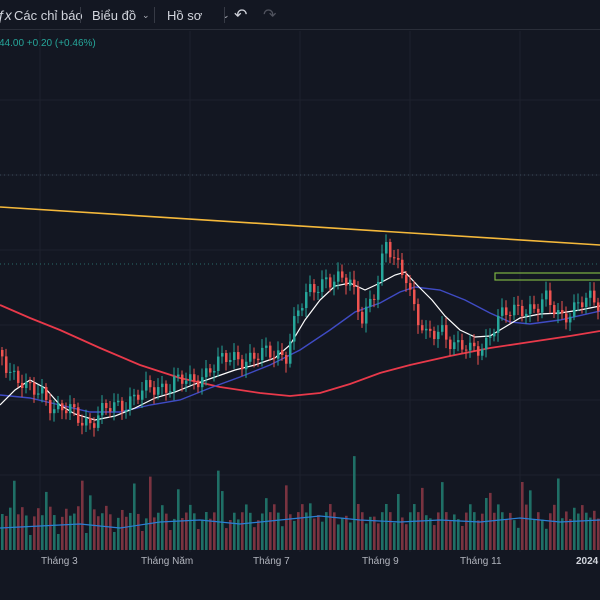  Describe the element at coordinates (59, 561) in the screenshot. I see `time-label: Tháng 3` at that location.